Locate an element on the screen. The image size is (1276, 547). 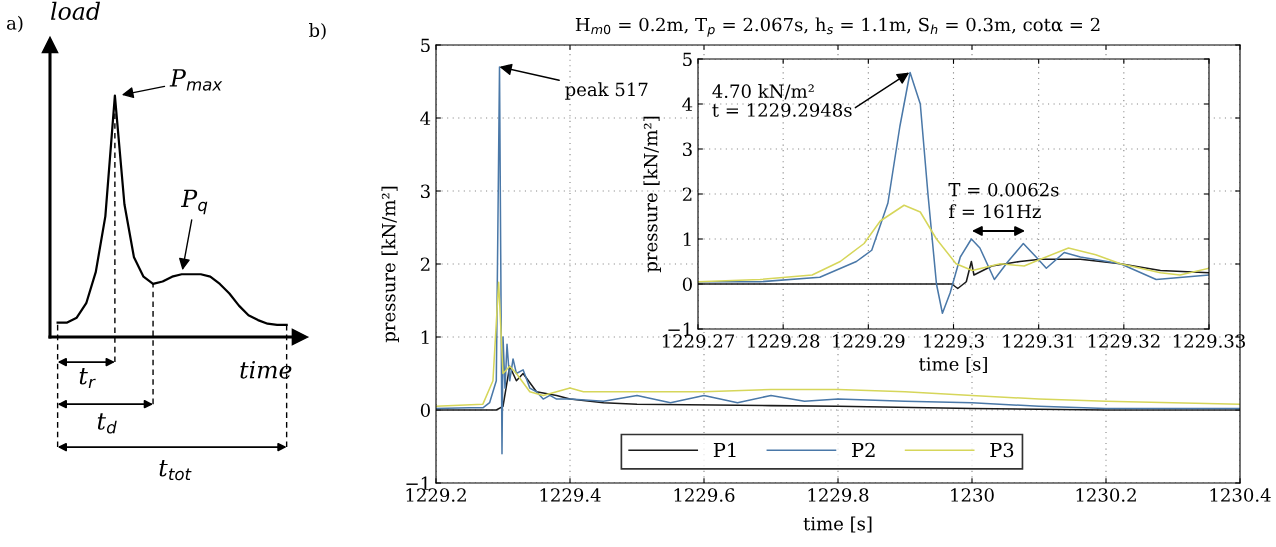
x-axis-title: time is located at coordinates (266, 369).